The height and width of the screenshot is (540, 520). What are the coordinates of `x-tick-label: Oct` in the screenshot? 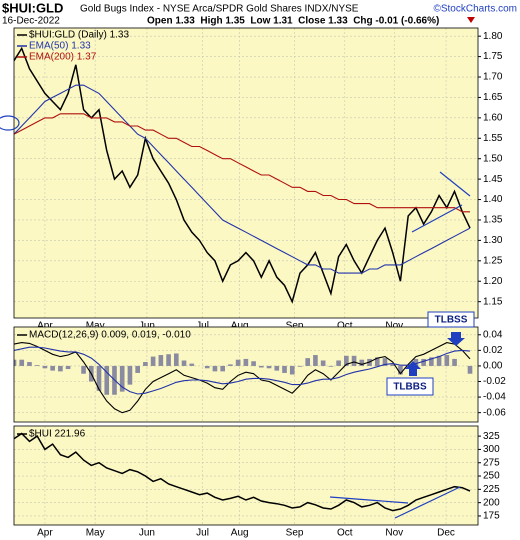 It's located at (345, 533).